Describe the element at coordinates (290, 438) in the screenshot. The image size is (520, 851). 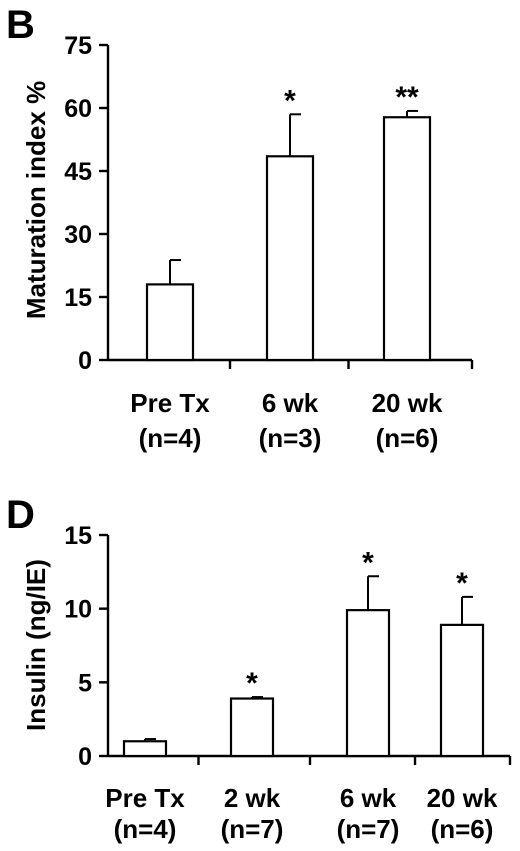
I see `x-category-n-label: (n=3)` at that location.